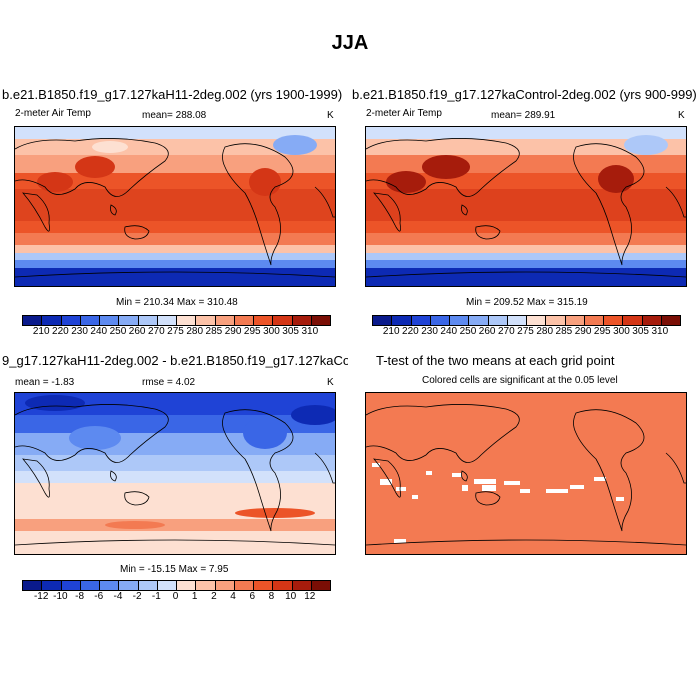  Describe the element at coordinates (175, 596) in the screenshot. I see `colorbar-tick-label: 0` at that location.